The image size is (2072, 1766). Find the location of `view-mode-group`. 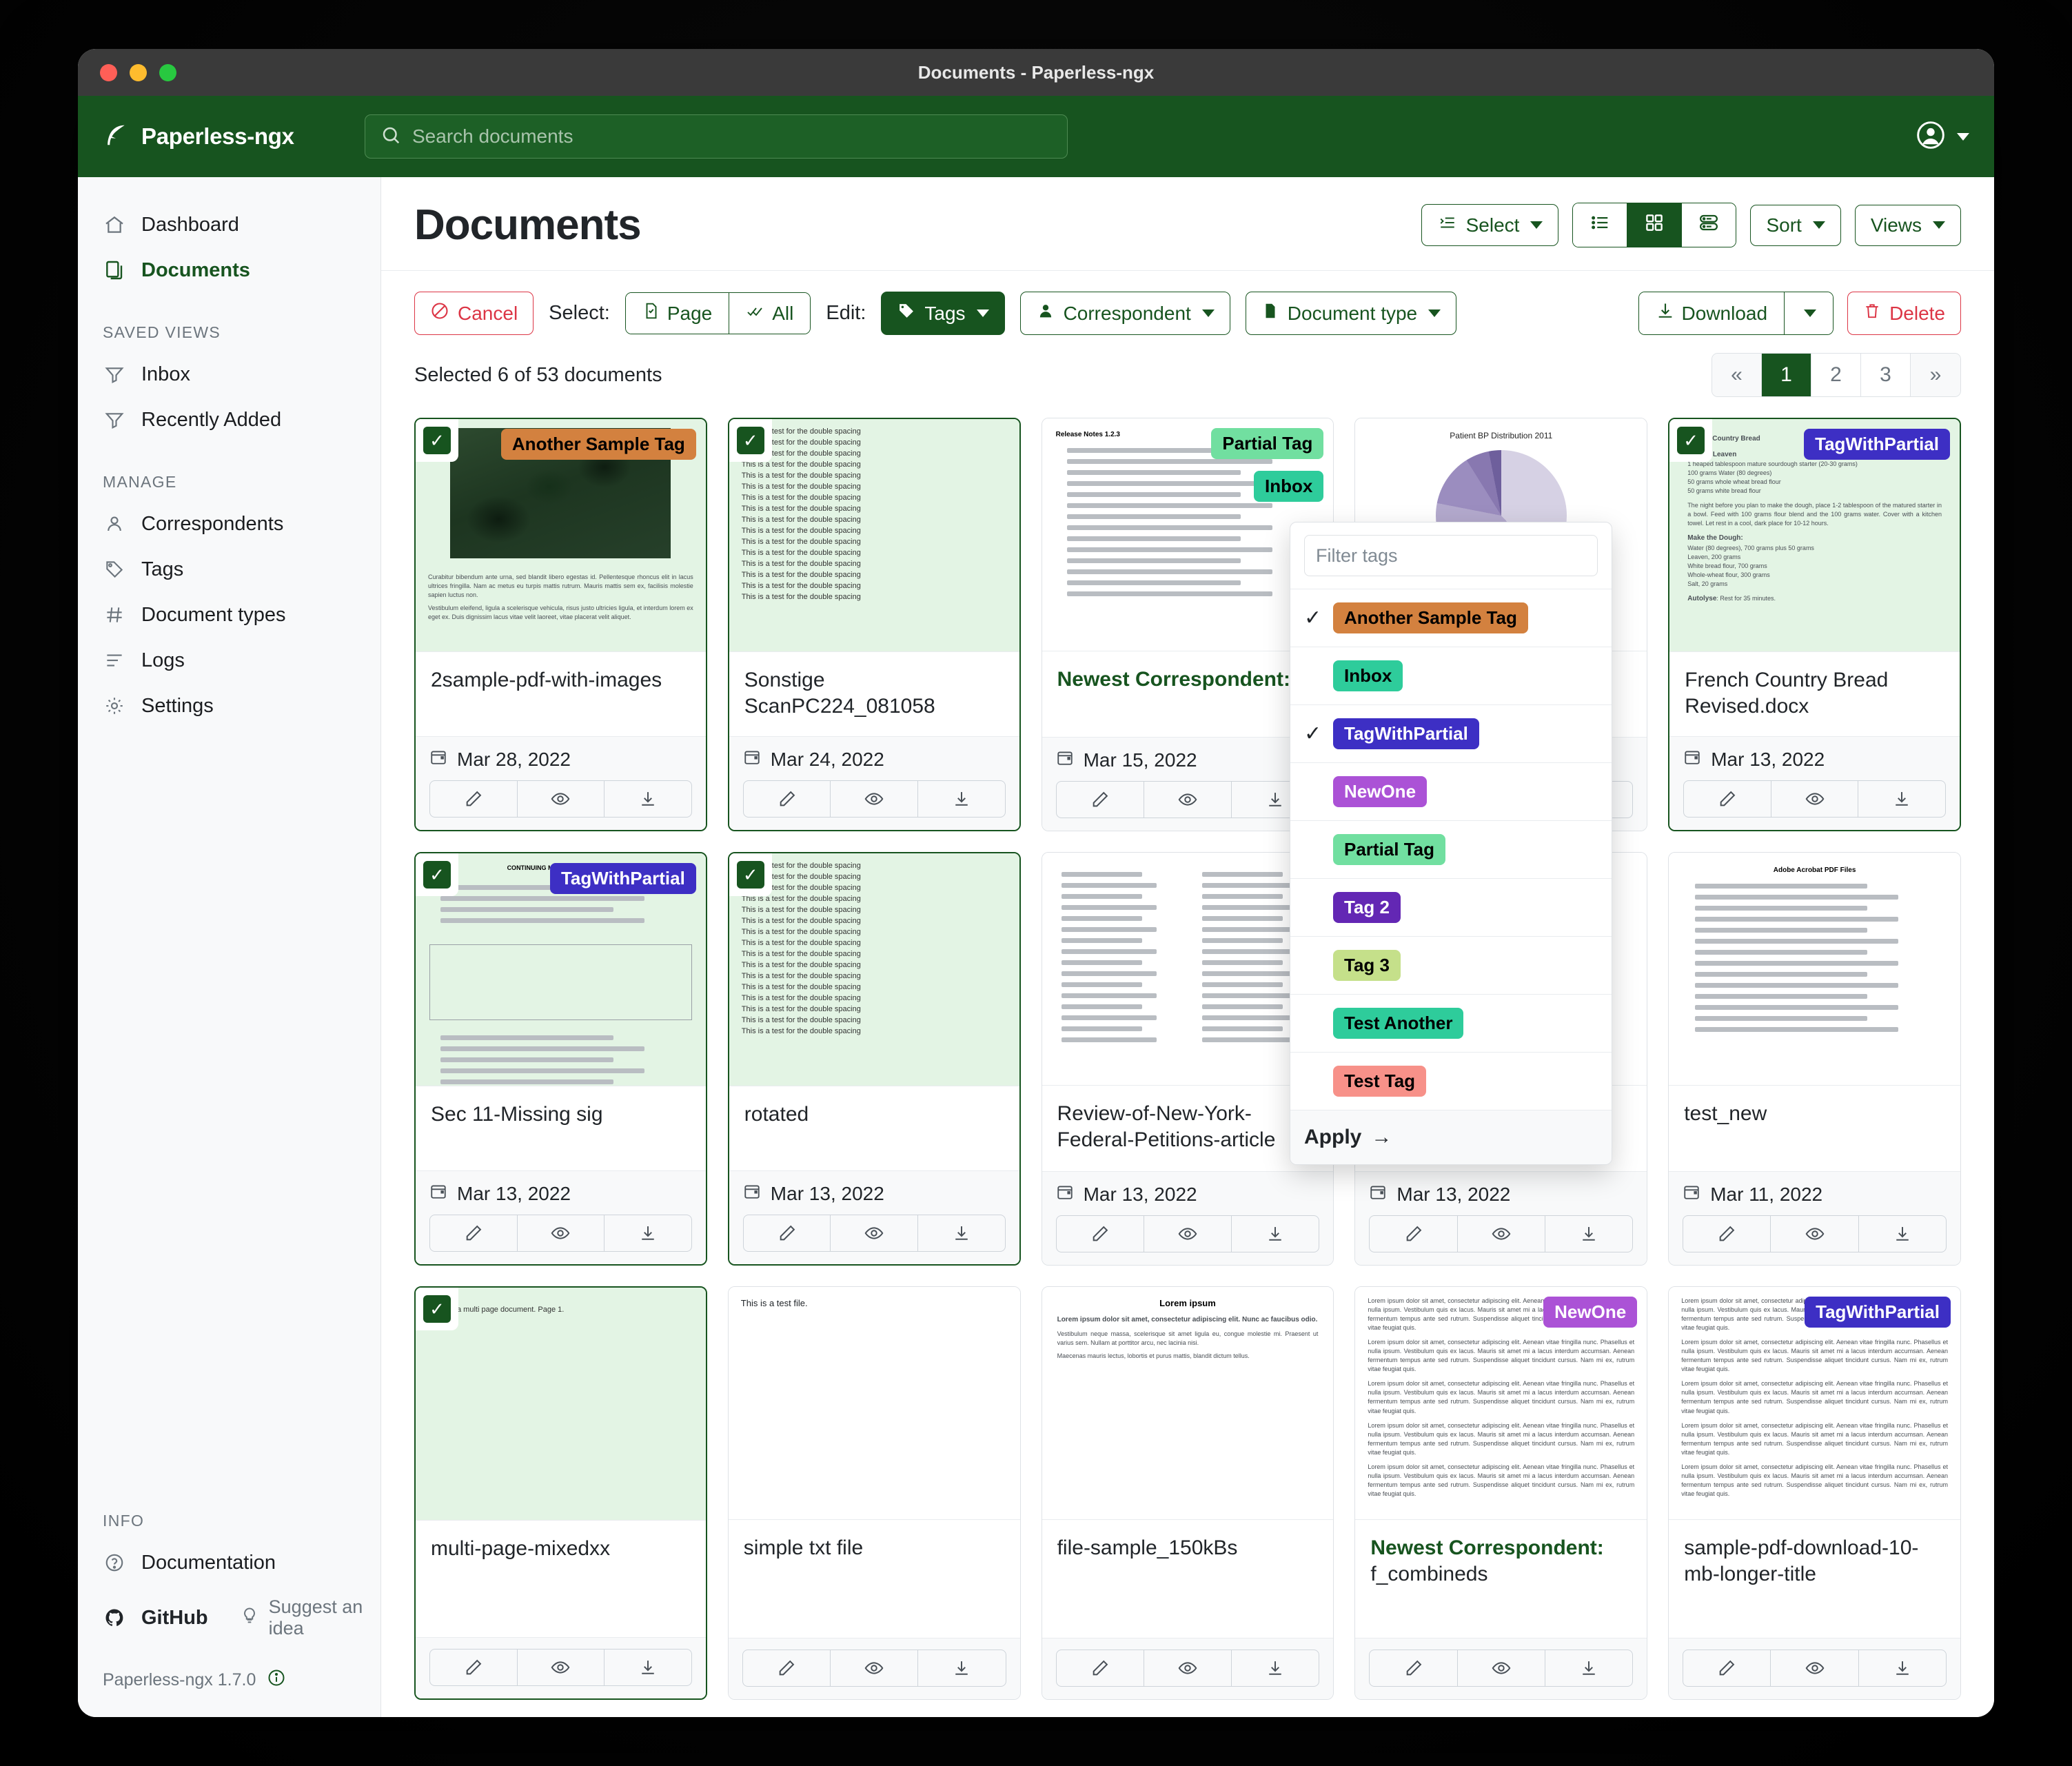

view-mode-group is located at coordinates (1654, 225).